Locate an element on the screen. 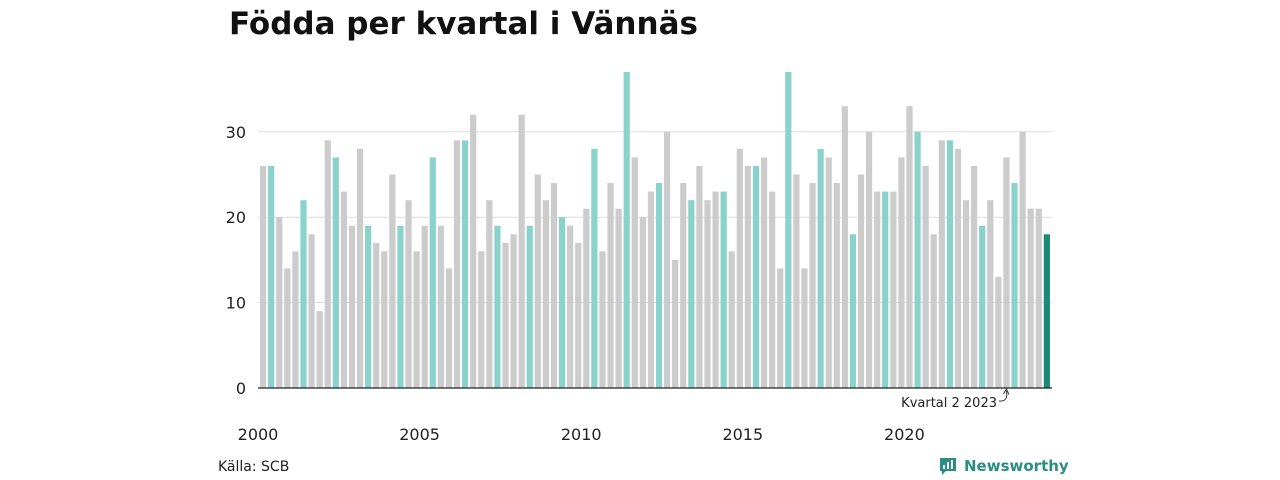 Image resolution: width=1280 pixels, height=480 pixels. annotation-group: Kvartal 2 2023 is located at coordinates (955, 399).